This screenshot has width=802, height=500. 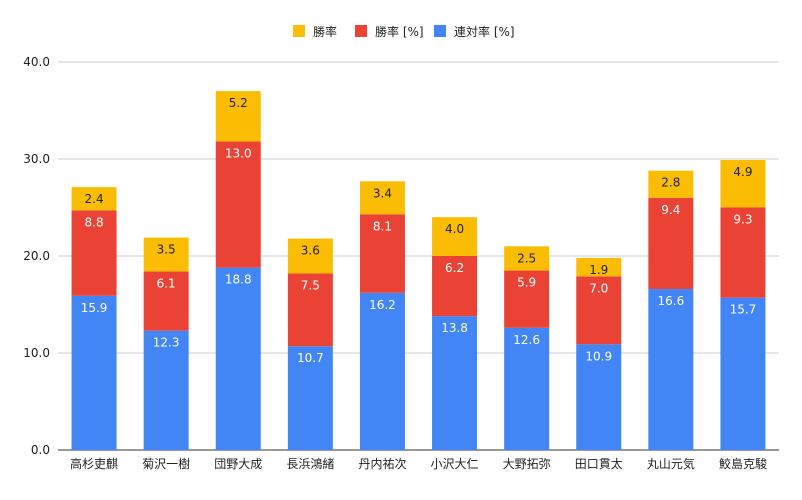 I want to click on y-axis: 0.0 10.0 20.0 30.0 40.0, so click(x=36, y=256).